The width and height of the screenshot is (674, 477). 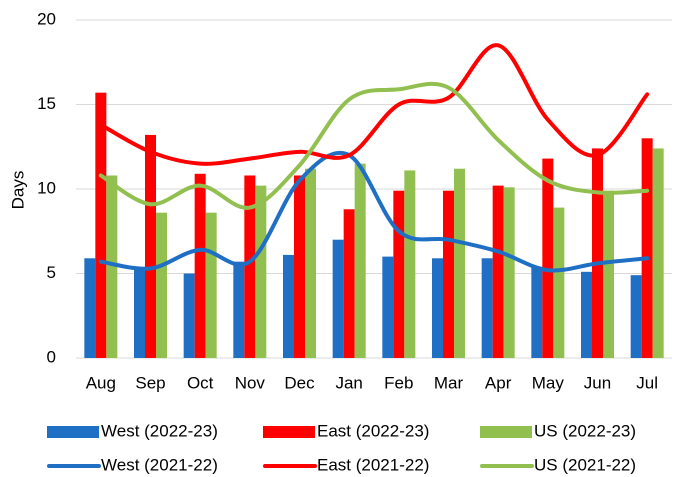 What do you see at coordinates (498, 382) in the screenshot?
I see `x-tick-label: Apr` at bounding box center [498, 382].